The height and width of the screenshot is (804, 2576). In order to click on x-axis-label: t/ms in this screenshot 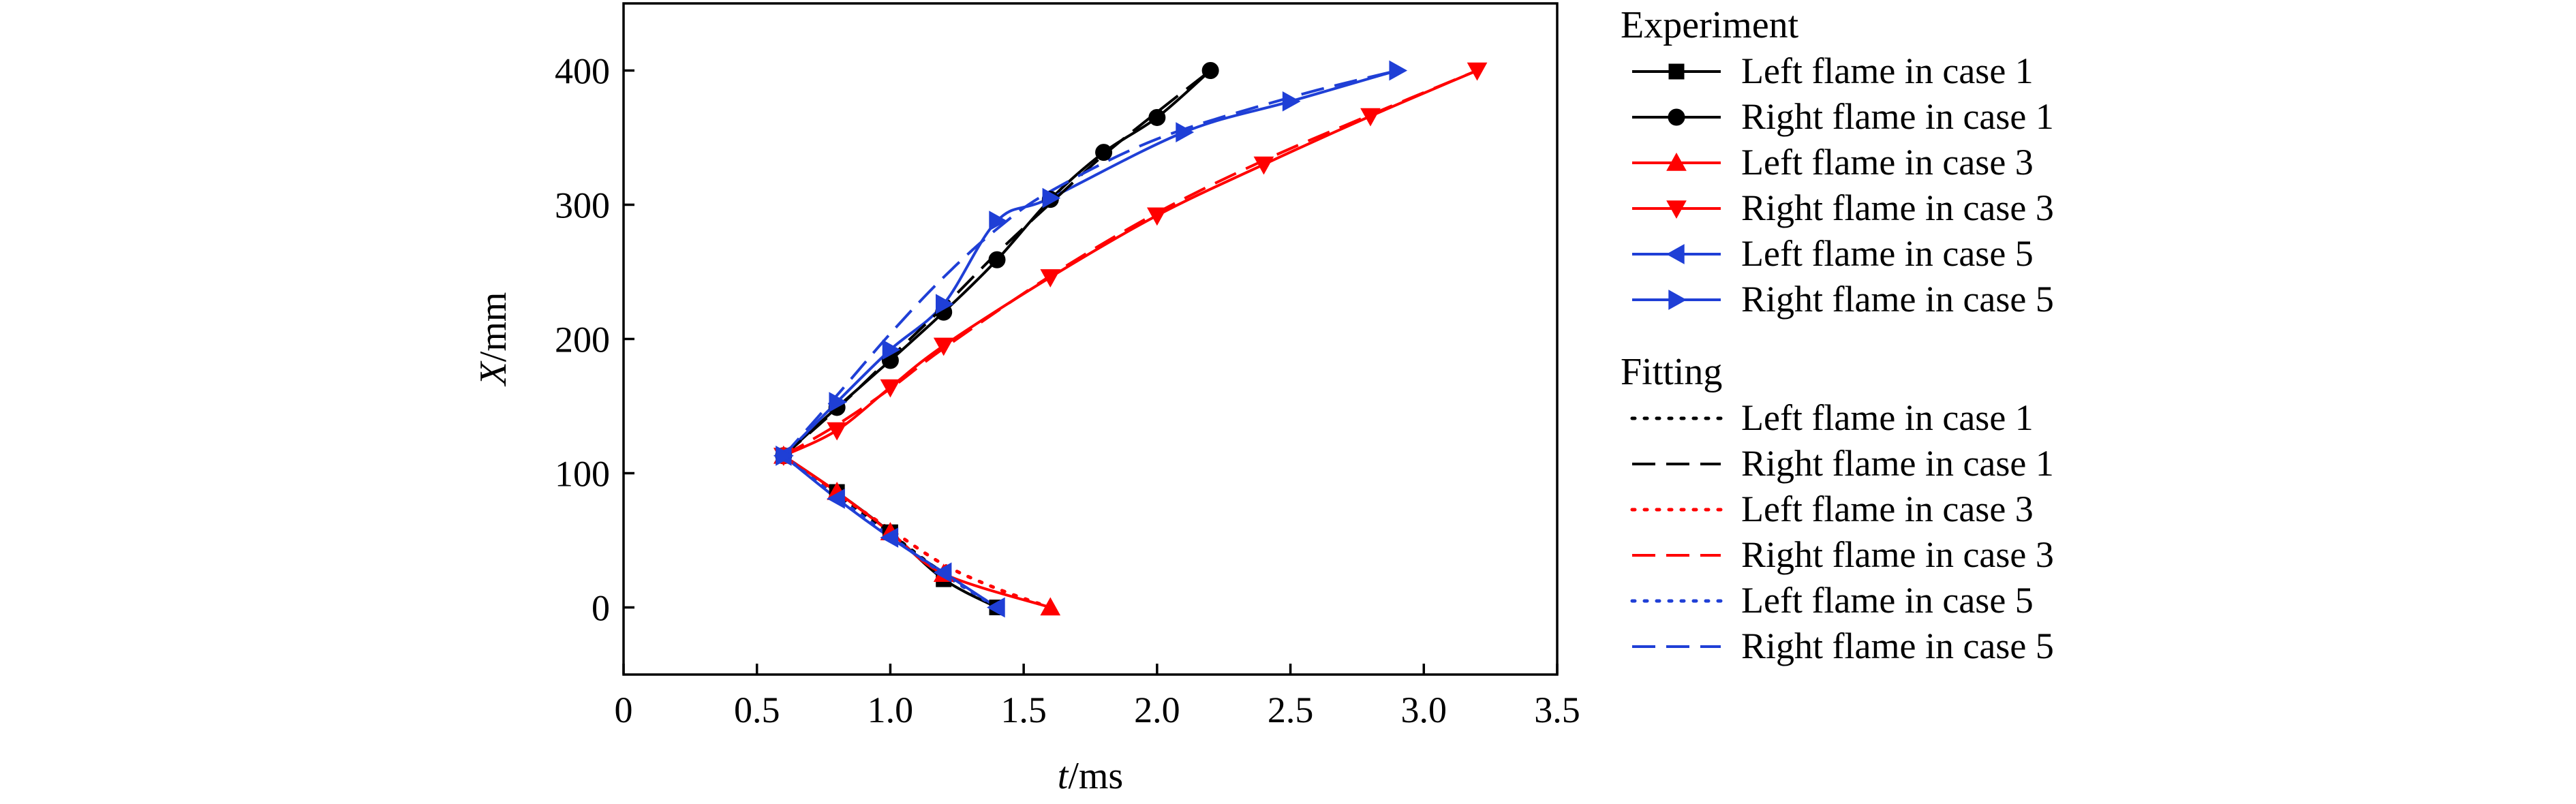, I will do `click(1090, 776)`.